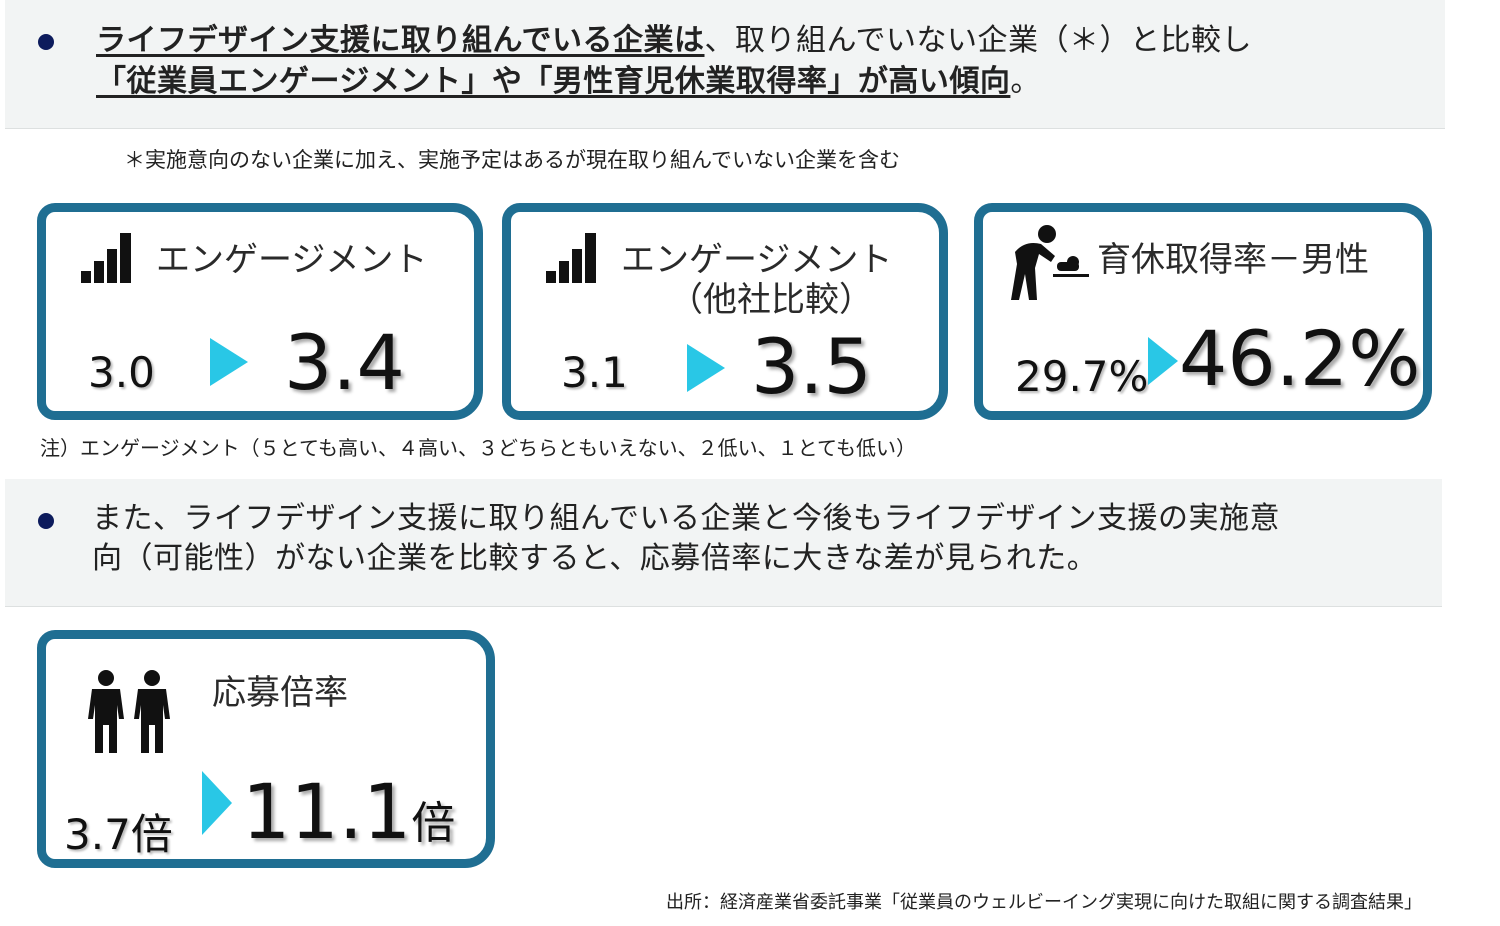  What do you see at coordinates (118, 834) in the screenshot?
I see `before-value: 3.7倍` at bounding box center [118, 834].